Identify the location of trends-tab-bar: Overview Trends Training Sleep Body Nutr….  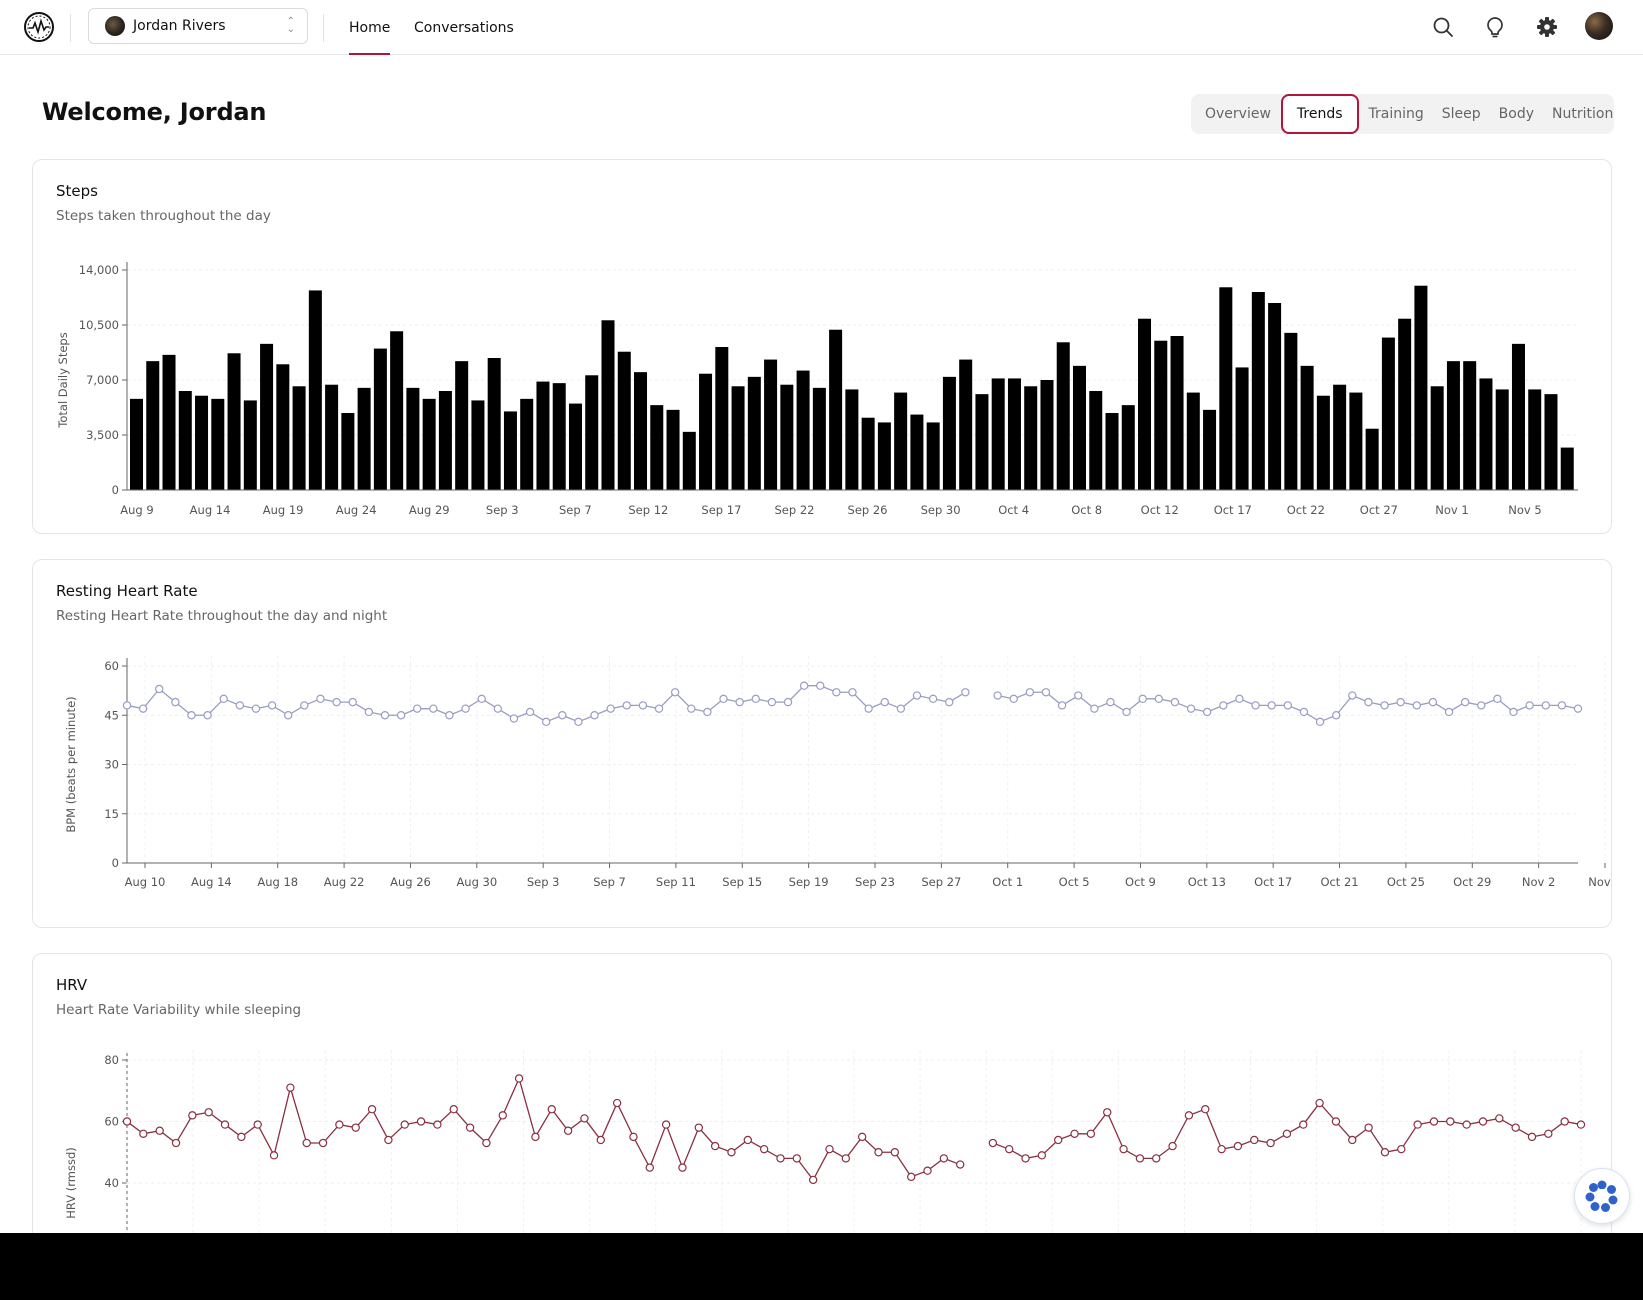
(1402, 114).